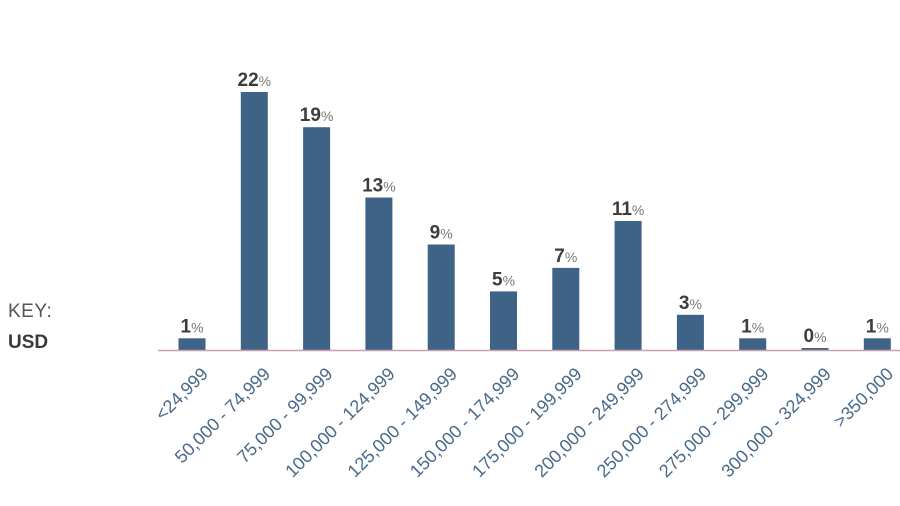 The image size is (900, 506). What do you see at coordinates (690, 303) in the screenshot?
I see `bar-value-label: 3%` at bounding box center [690, 303].